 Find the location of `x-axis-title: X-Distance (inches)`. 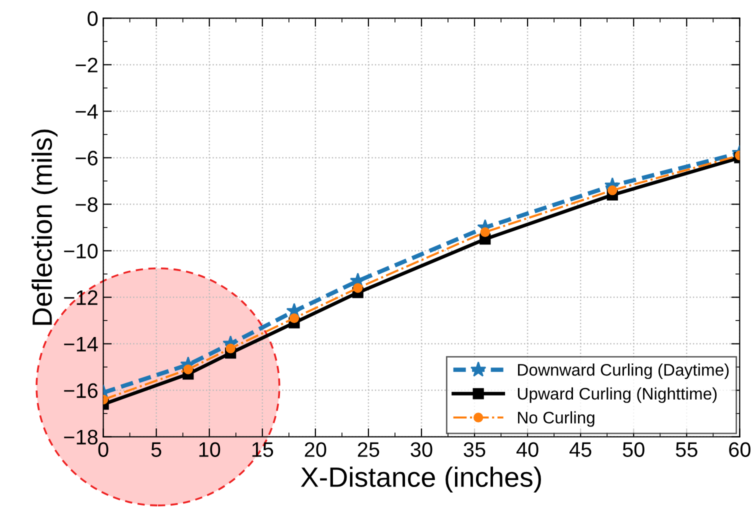

x-axis-title: X-Distance (inches) is located at coordinates (420, 479).